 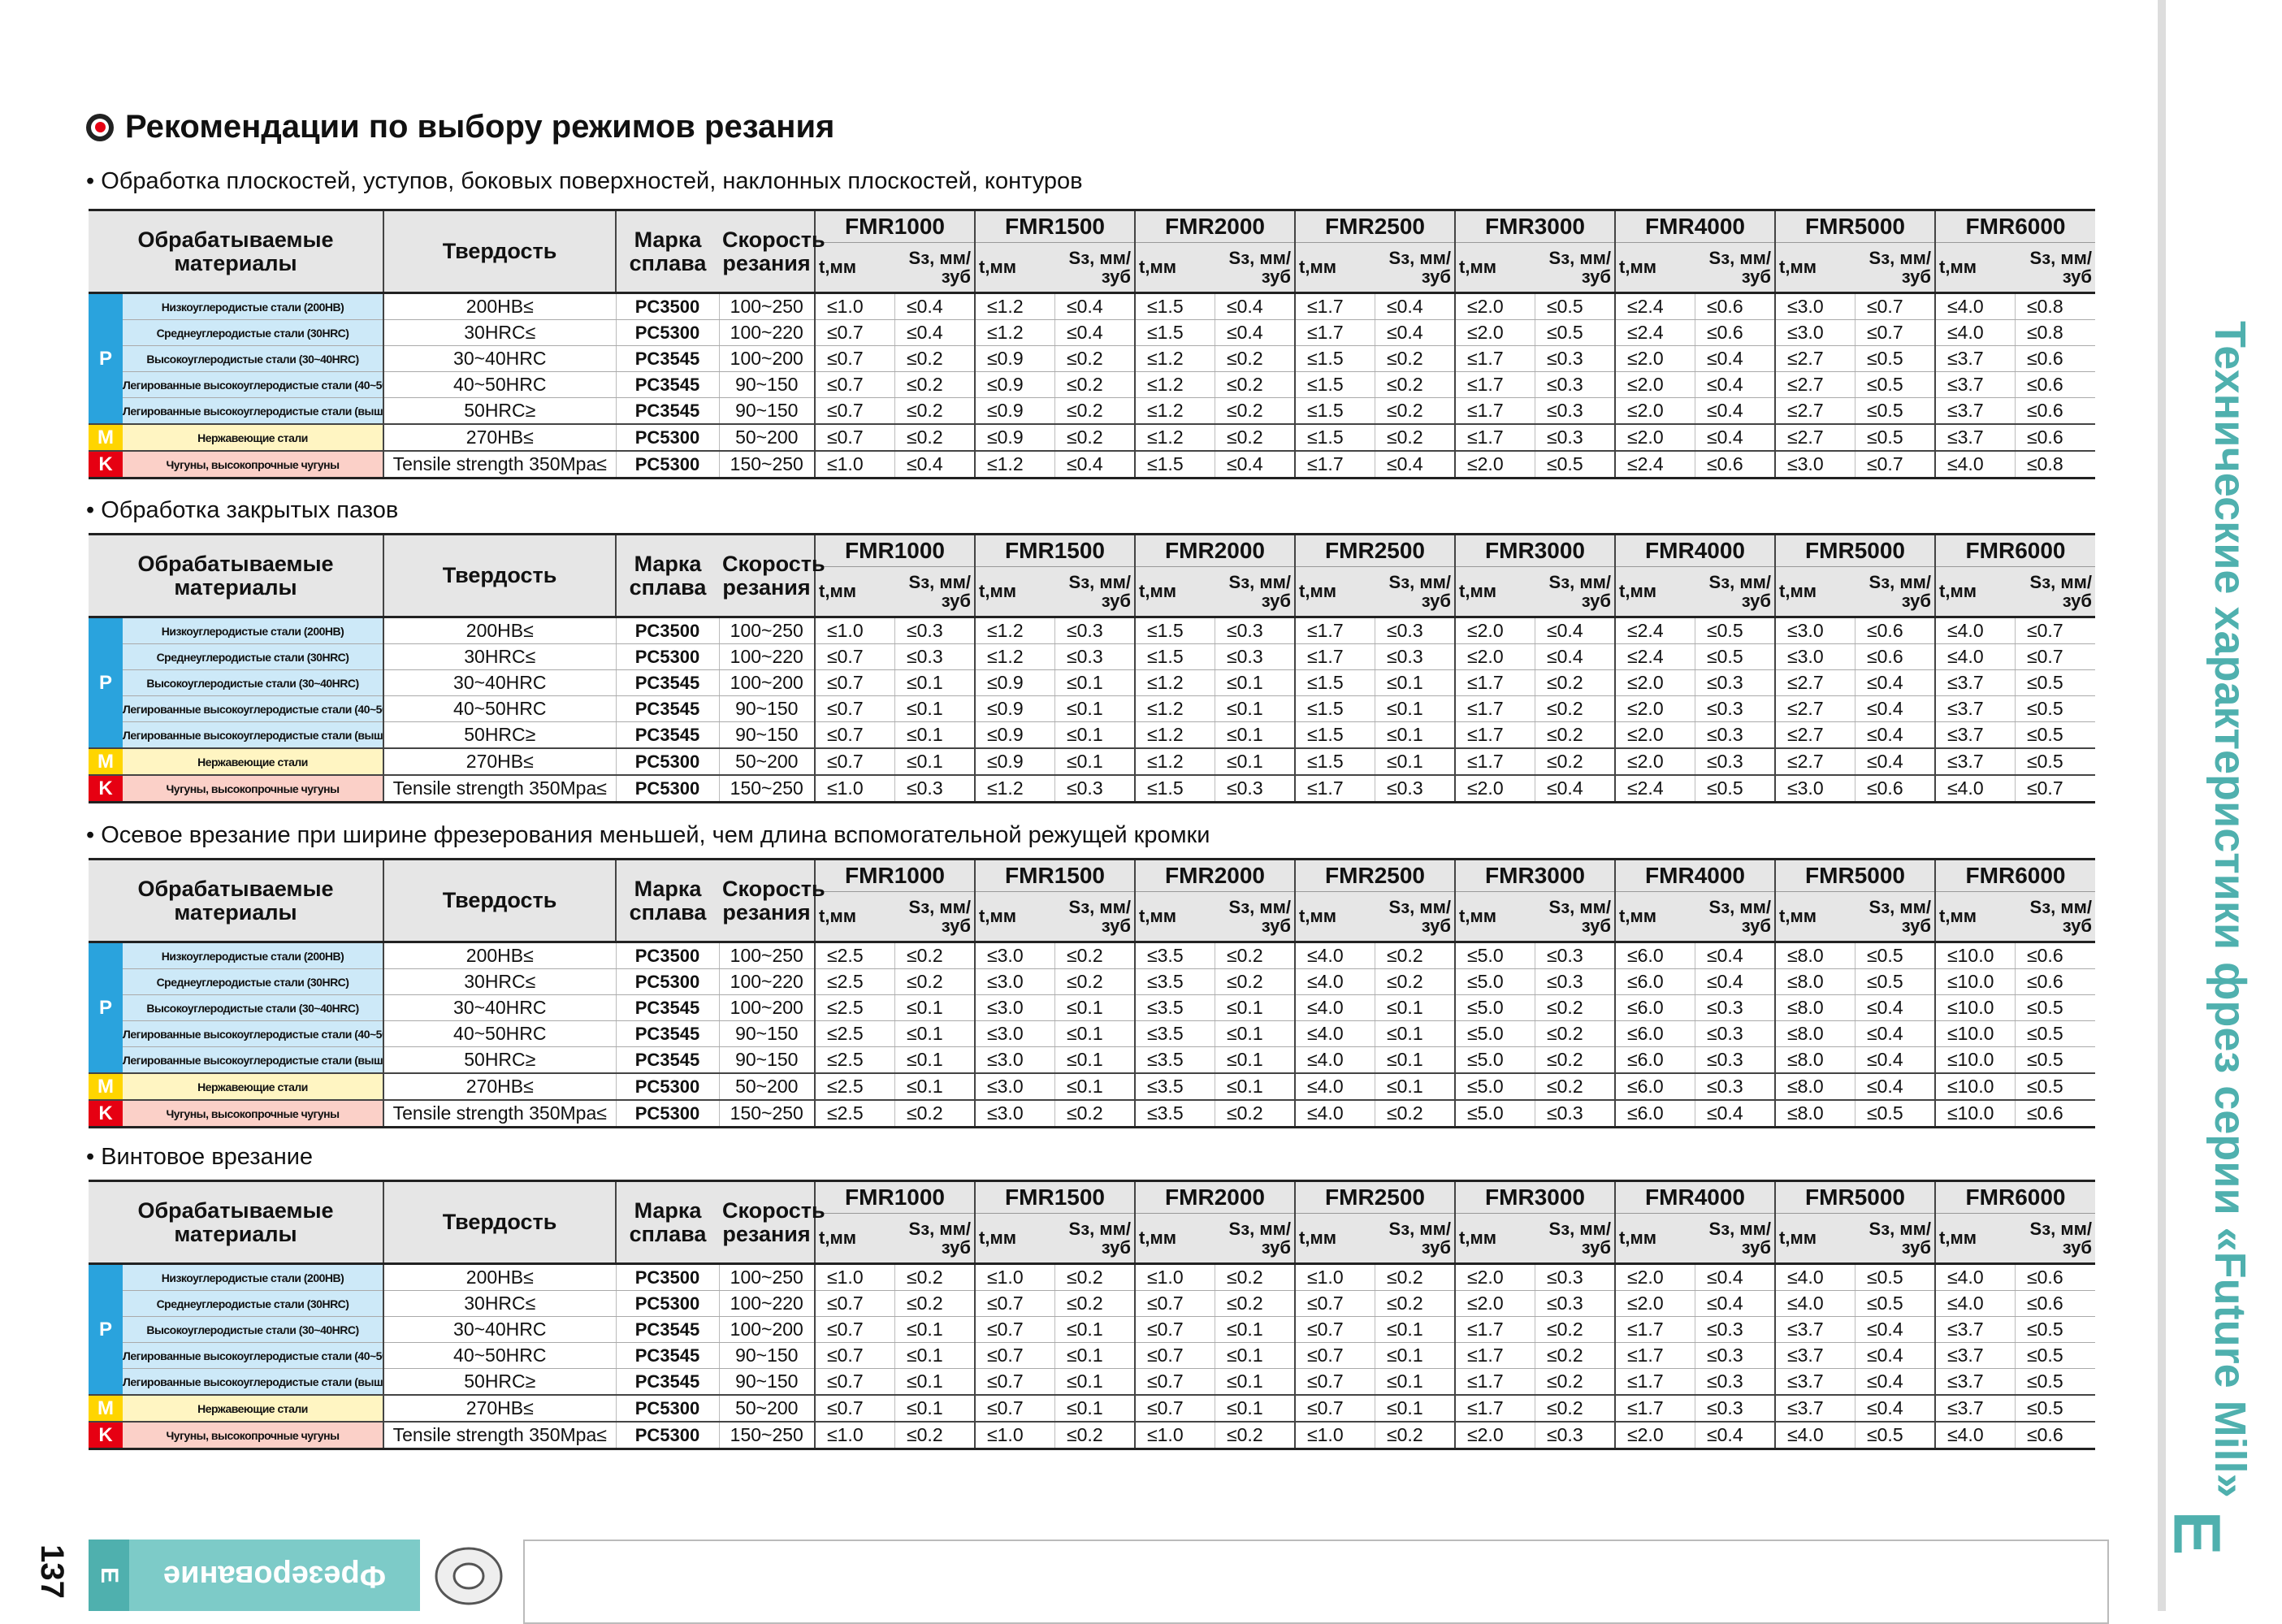 I want to click on title-text: Рекомендации по выбору режимов резания, so click(x=480, y=127).